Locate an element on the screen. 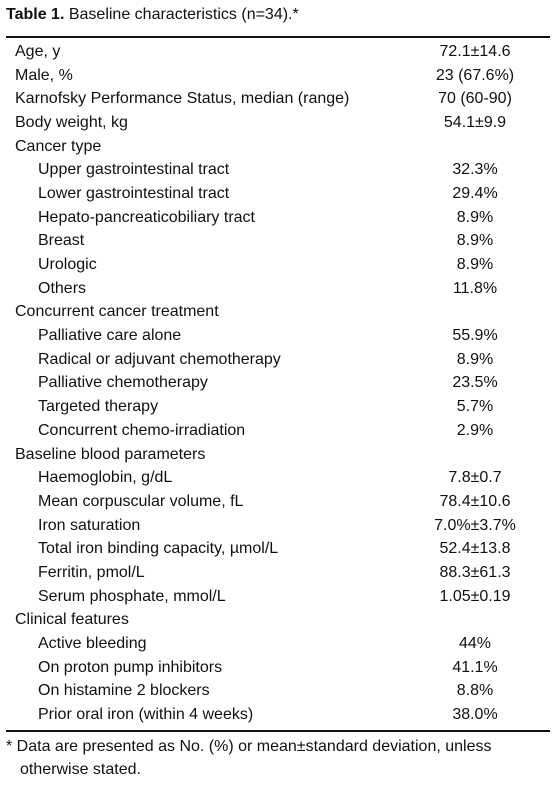 This screenshot has width=557, height=785. sub-row: Serum phosphate, mmol/L 1.05±0.19 is located at coordinates (278, 597).